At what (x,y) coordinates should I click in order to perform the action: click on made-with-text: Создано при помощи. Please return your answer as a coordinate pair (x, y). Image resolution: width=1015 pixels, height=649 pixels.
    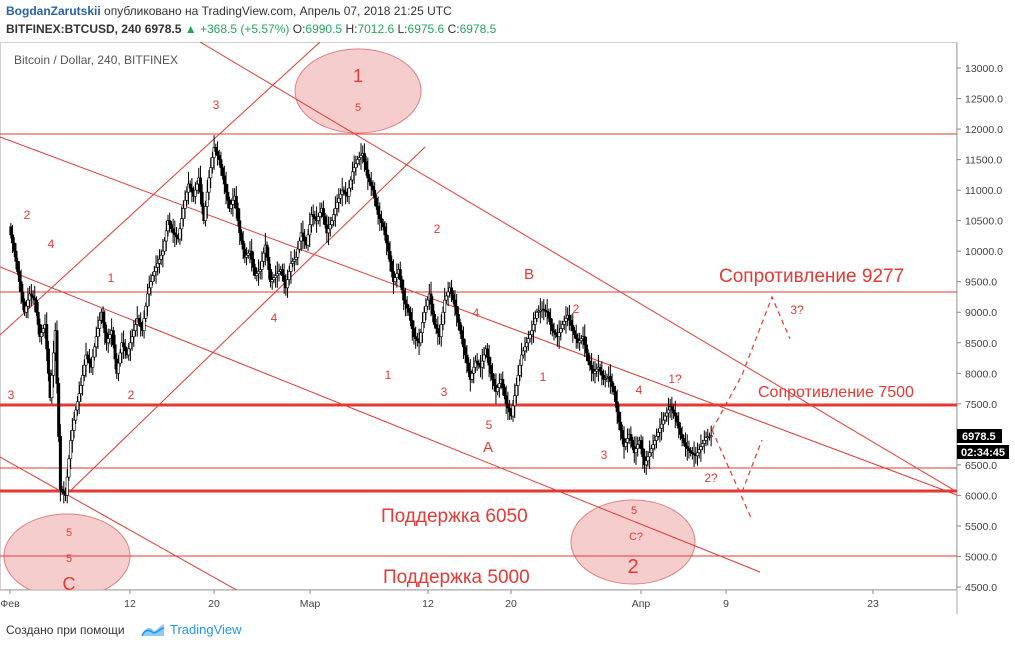
    Looking at the image, I should click on (65, 630).